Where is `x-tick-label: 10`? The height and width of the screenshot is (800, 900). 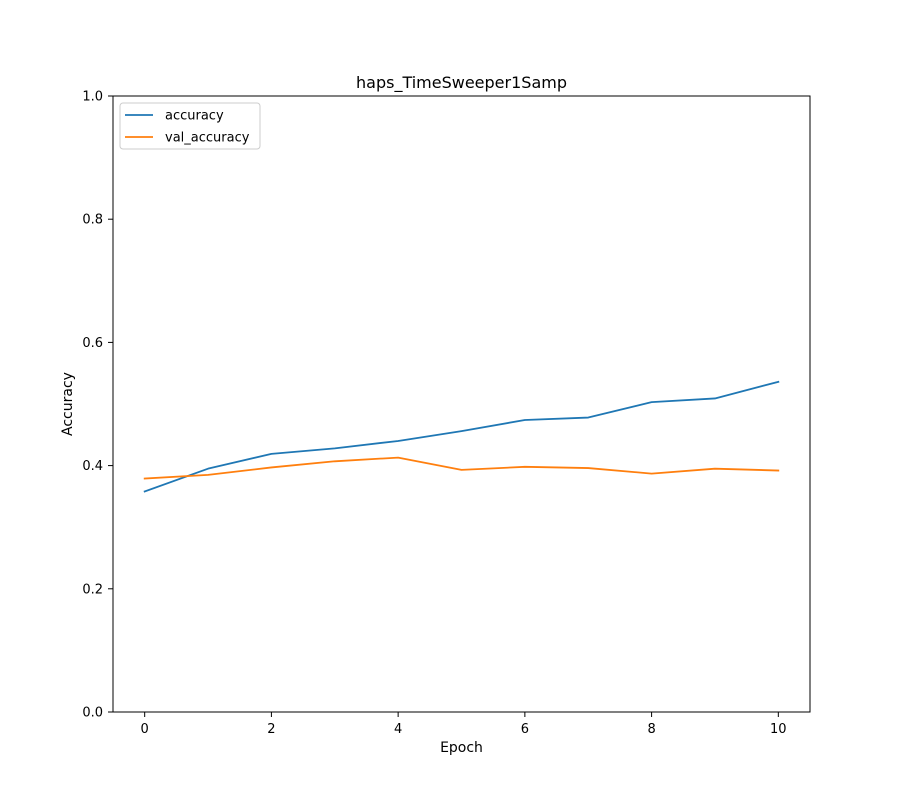 x-tick-label: 10 is located at coordinates (778, 729).